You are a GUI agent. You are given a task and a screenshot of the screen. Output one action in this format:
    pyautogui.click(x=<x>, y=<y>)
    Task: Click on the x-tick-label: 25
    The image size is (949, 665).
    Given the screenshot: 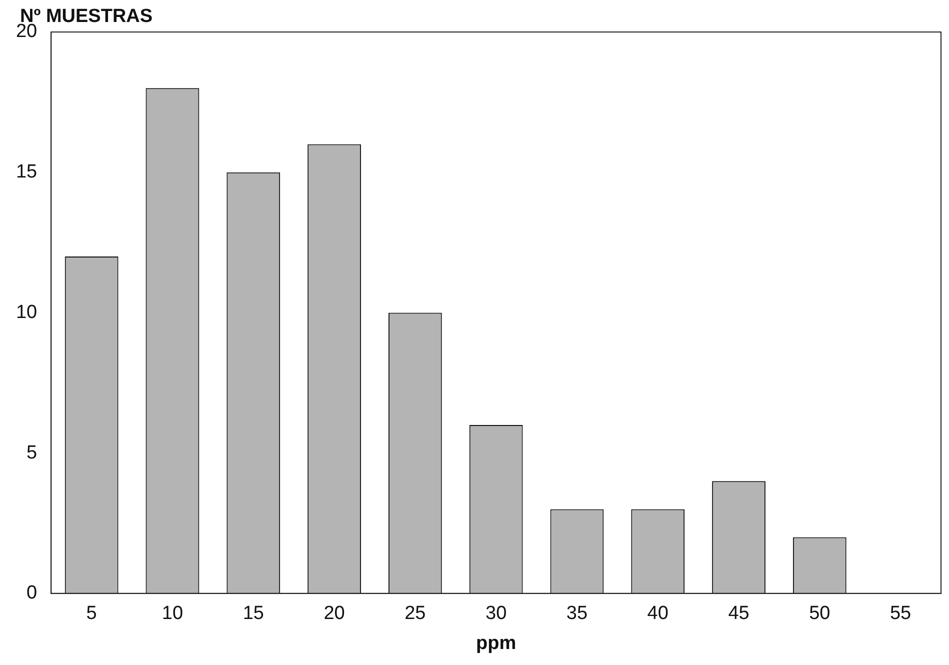 What is the action you would take?
    pyautogui.click(x=415, y=613)
    